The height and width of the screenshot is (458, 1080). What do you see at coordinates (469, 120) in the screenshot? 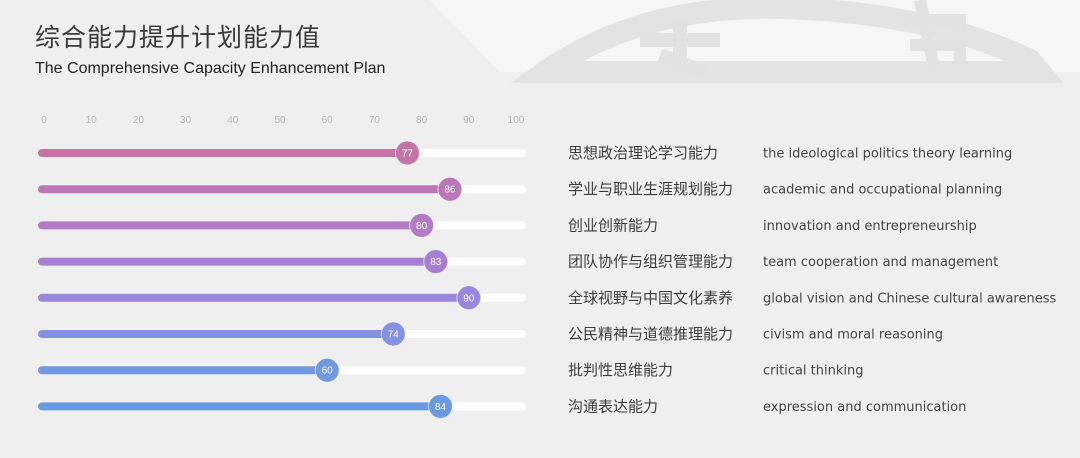
I see `x-tick-label: 90` at bounding box center [469, 120].